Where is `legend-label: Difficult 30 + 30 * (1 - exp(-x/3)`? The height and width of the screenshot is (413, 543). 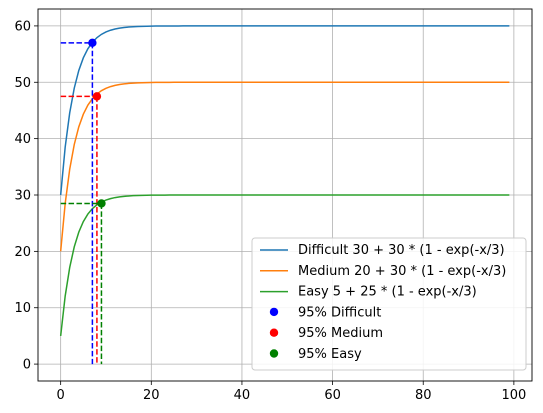
legend-label: Difficult 30 + 30 * (1 - exp(-x/3) is located at coordinates (401, 250).